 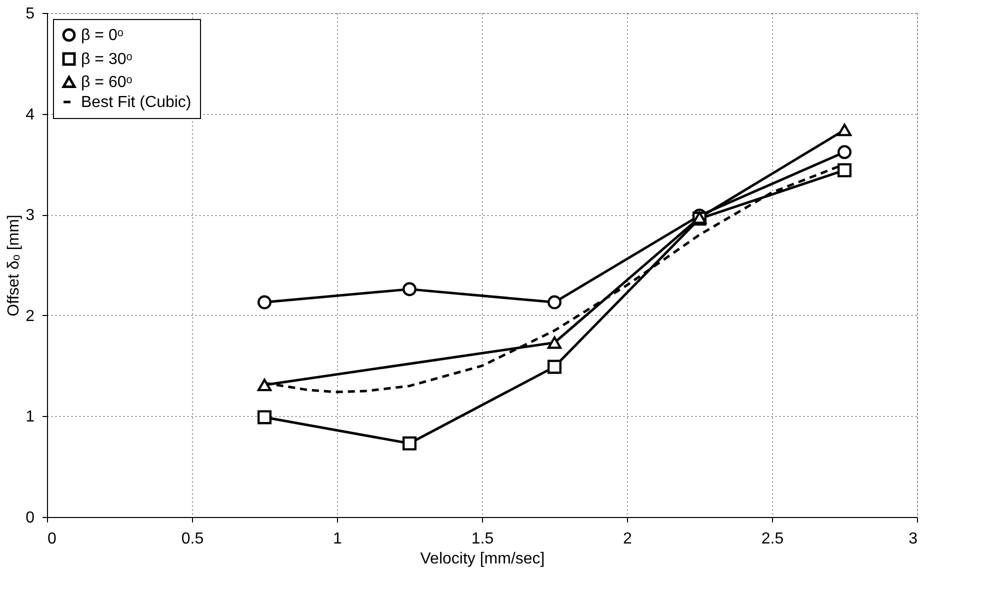 I want to click on x-tick-label: 3, so click(x=913, y=539).